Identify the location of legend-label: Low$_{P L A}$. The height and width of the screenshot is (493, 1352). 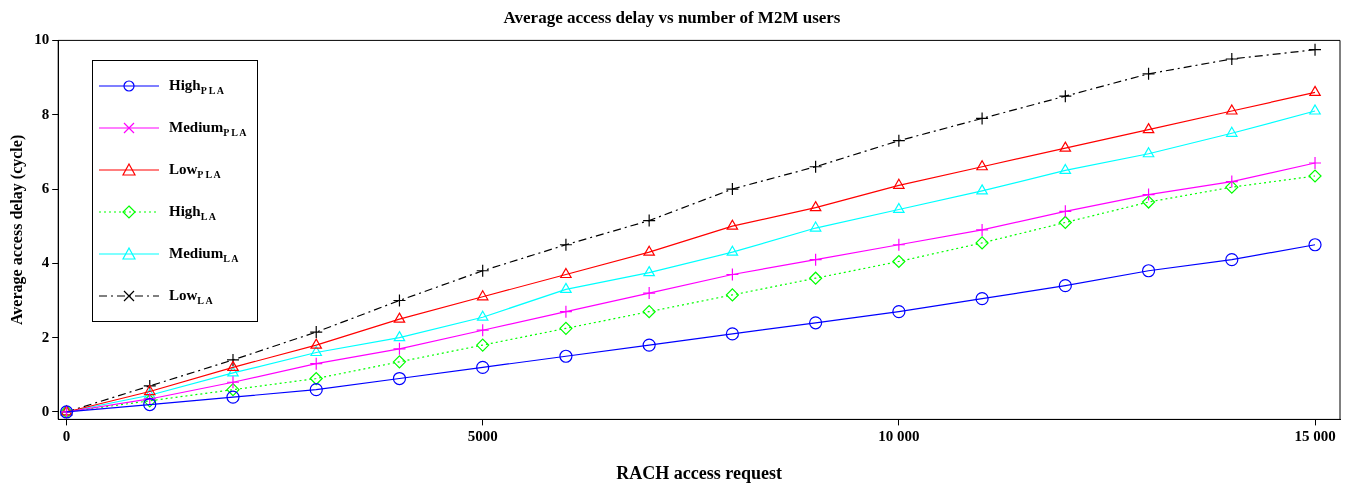
(195, 170).